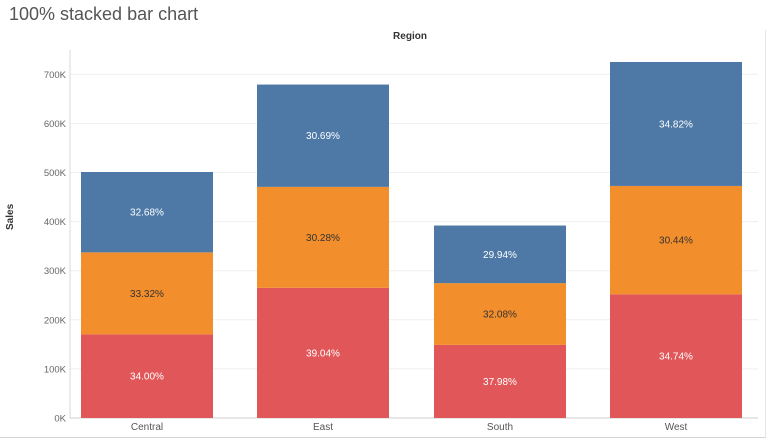 The image size is (768, 442). I want to click on data-label: 32.08%, so click(500, 315).